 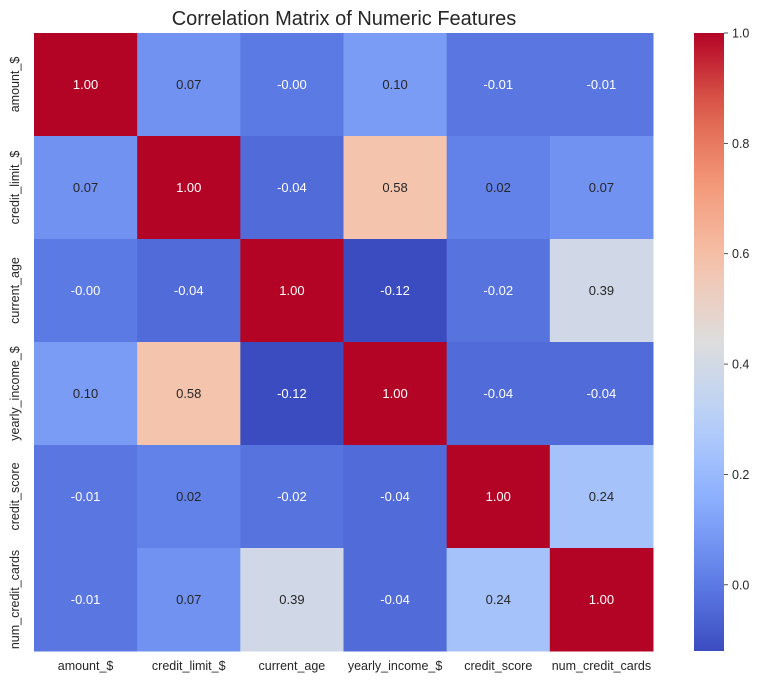 I want to click on heatmap-cell-r1-c0, so click(x=86, y=188).